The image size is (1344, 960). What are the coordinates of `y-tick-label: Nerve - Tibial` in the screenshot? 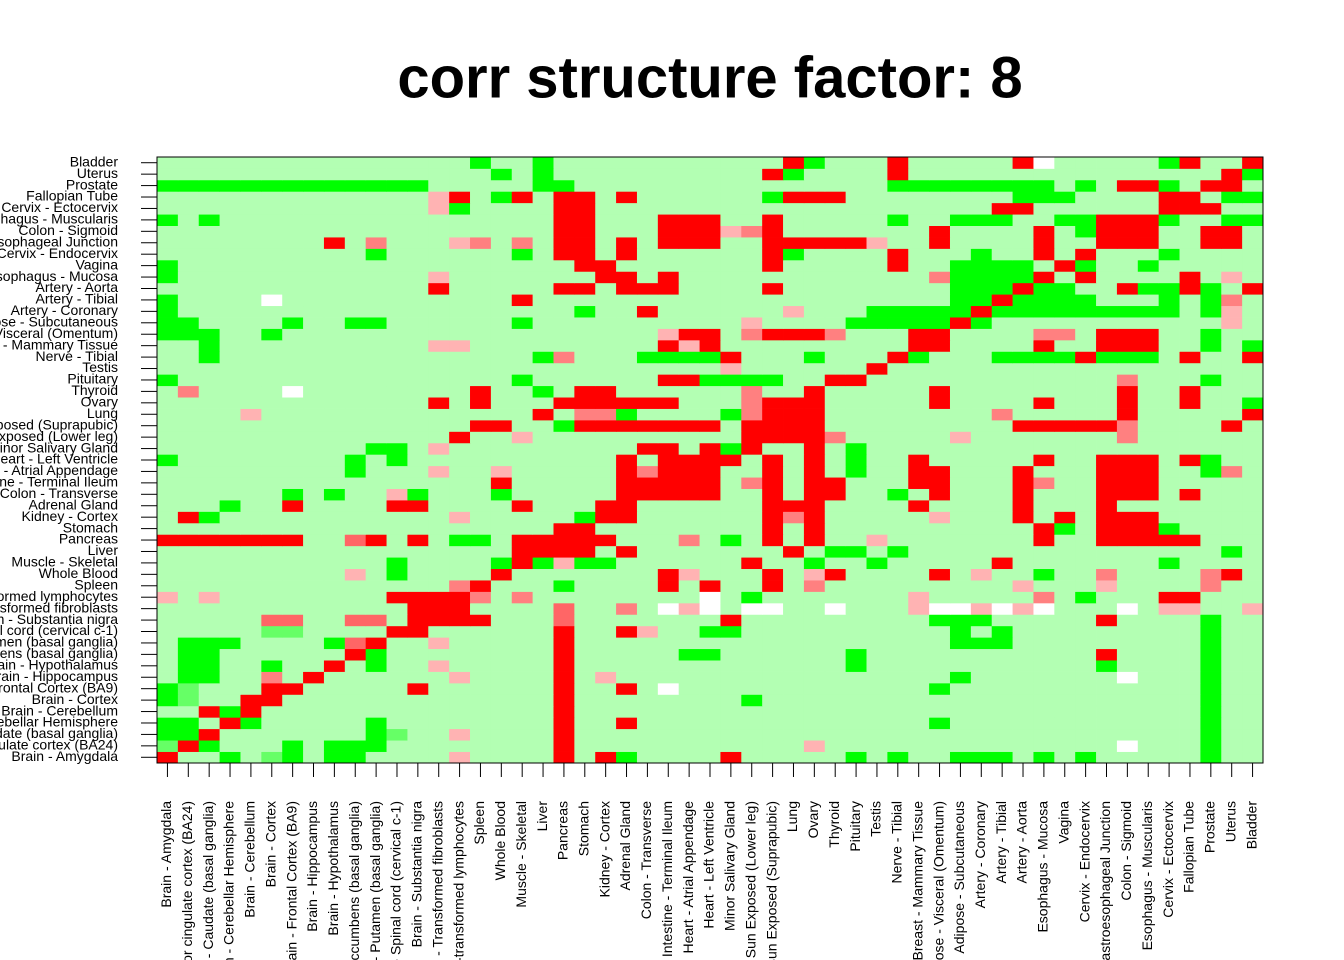 It's located at (77, 356).